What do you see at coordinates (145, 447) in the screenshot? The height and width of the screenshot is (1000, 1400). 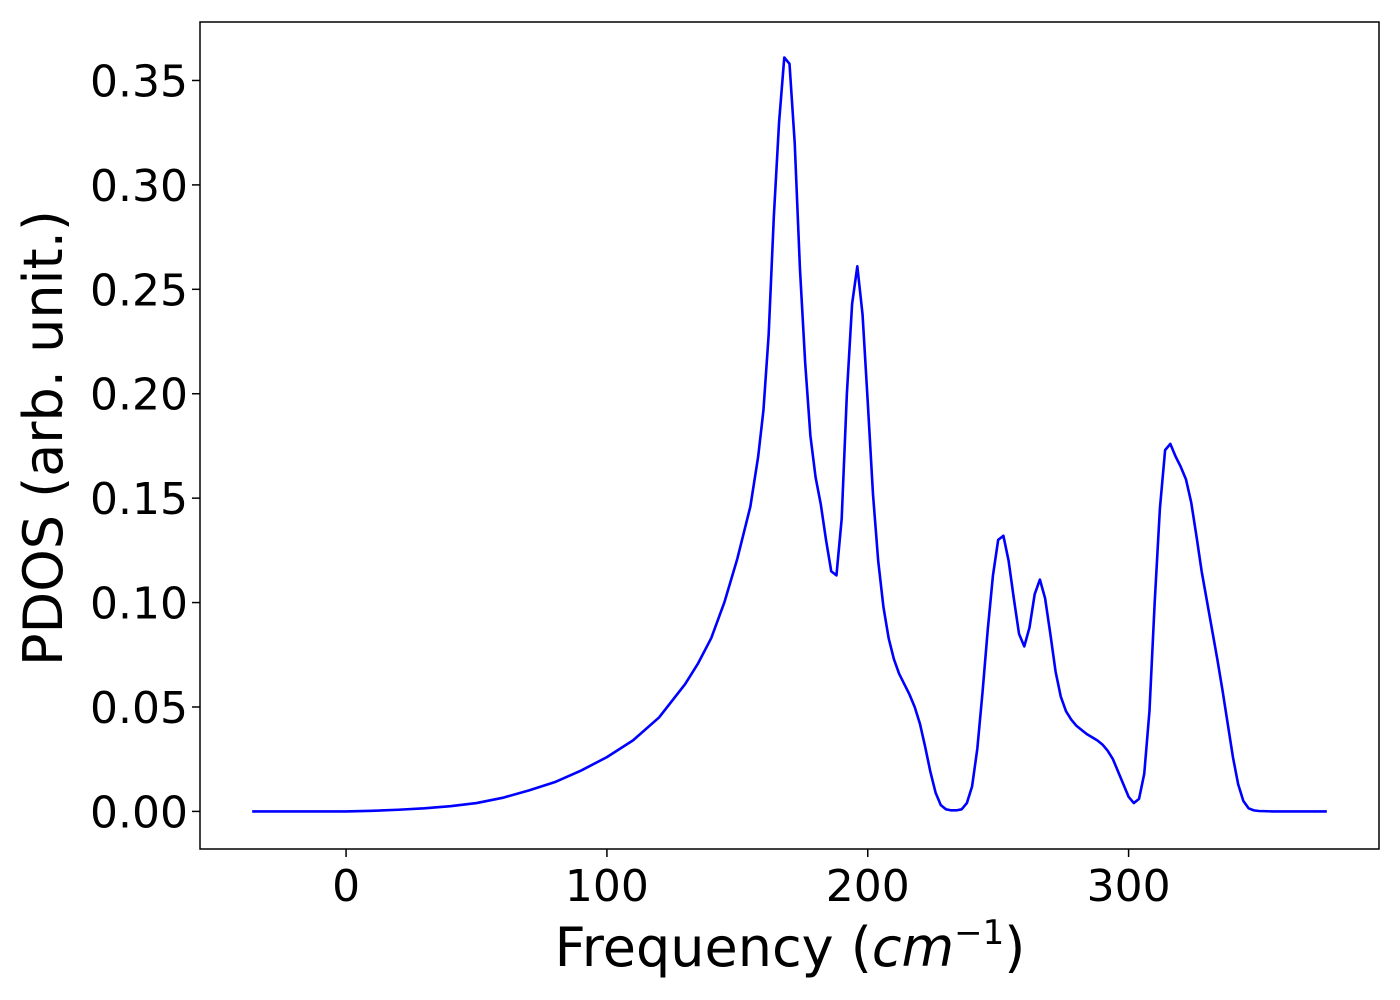 I see `y-axis: 0.00 0.05 0.10 0.15 0.20 0.25 0.30 0.35` at bounding box center [145, 447].